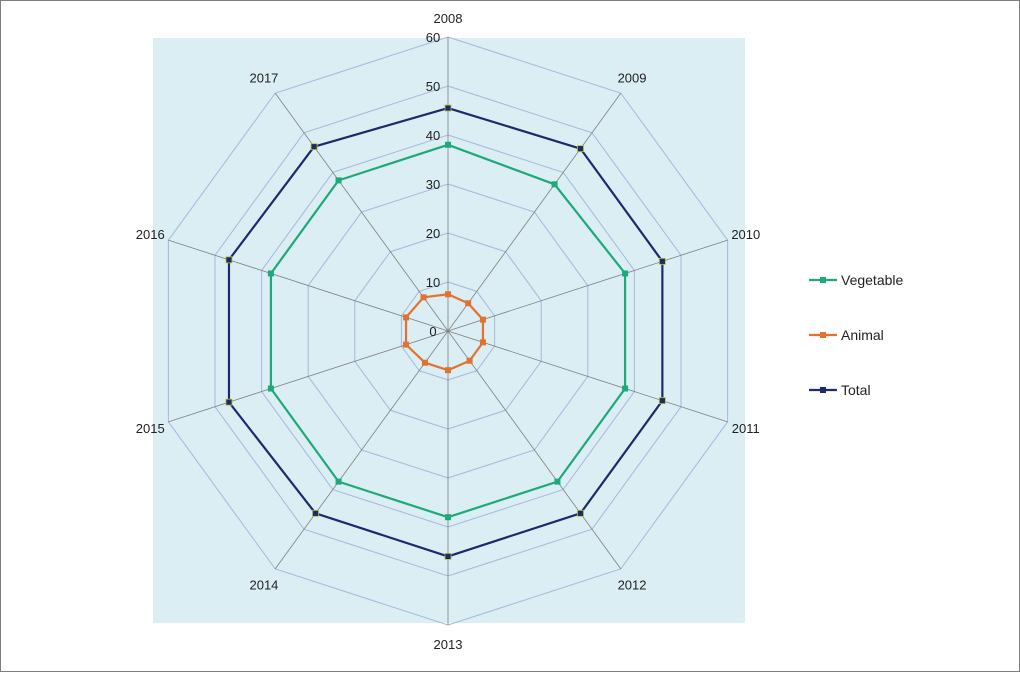  What do you see at coordinates (150, 234) in the screenshot?
I see `category-label-2016: 2016` at bounding box center [150, 234].